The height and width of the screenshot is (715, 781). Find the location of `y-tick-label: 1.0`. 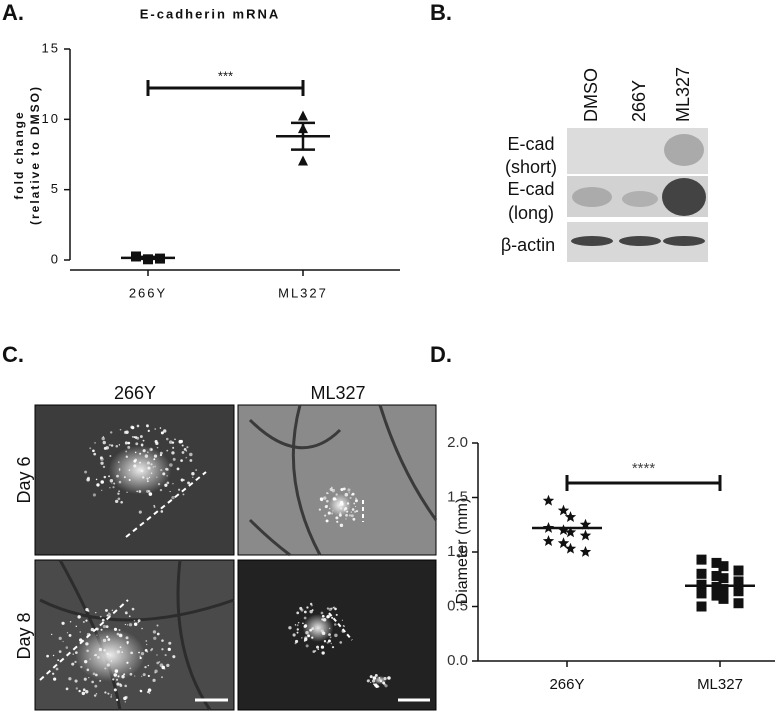

y-tick-label: 1.0 is located at coordinates (457, 551).